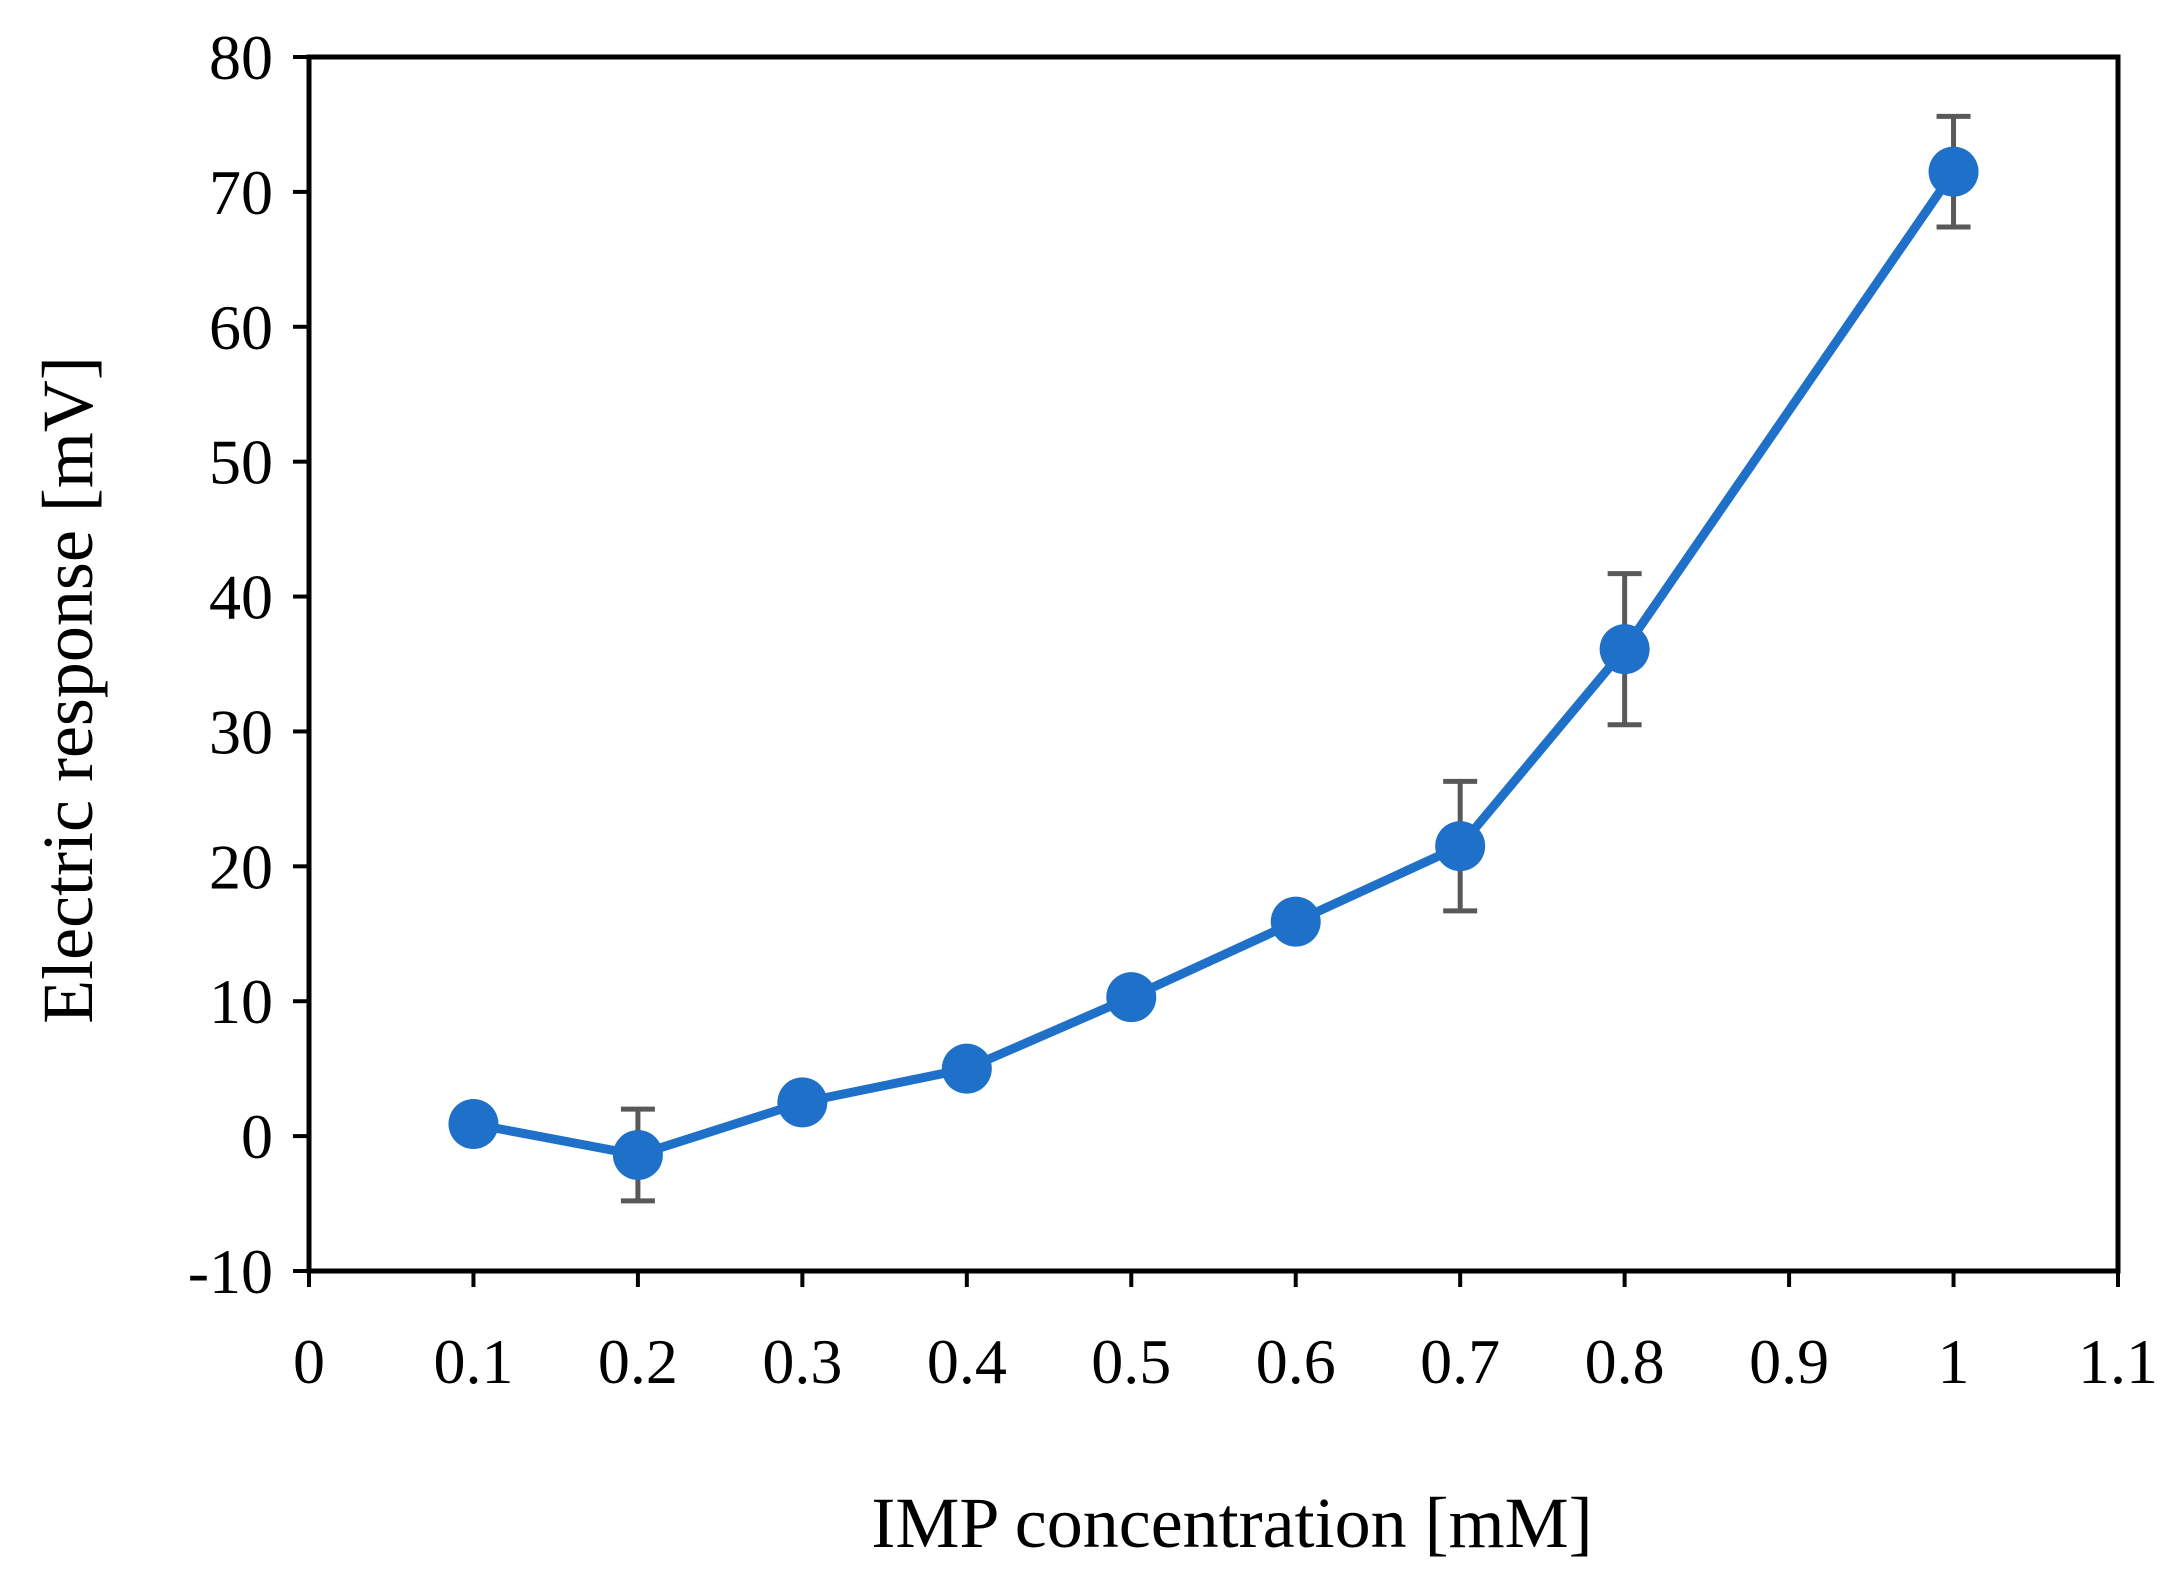 Image resolution: width=2174 pixels, height=1580 pixels. What do you see at coordinates (241, 462) in the screenshot?
I see `y-tick-label: 50` at bounding box center [241, 462].